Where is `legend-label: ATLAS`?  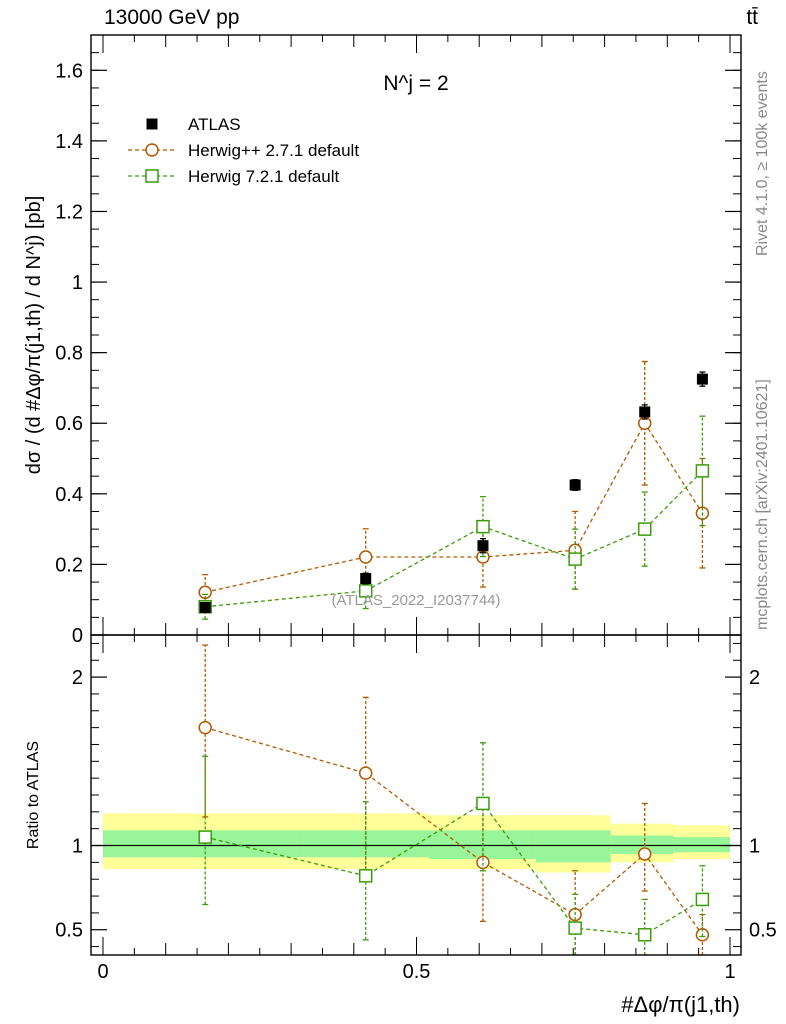
legend-label: ATLAS is located at coordinates (214, 124).